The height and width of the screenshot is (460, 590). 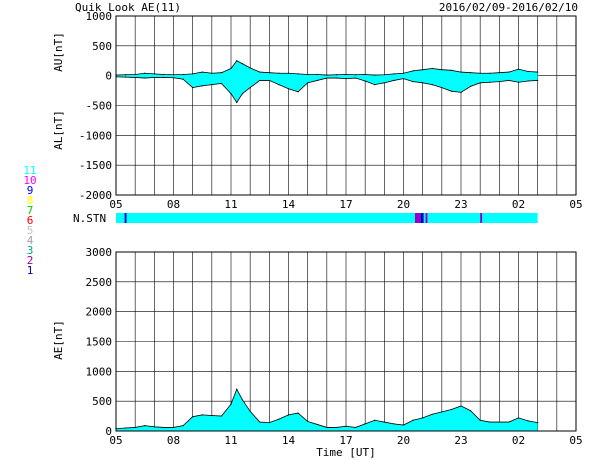 I want to click on x-tick-label: 11, so click(x=230, y=204).